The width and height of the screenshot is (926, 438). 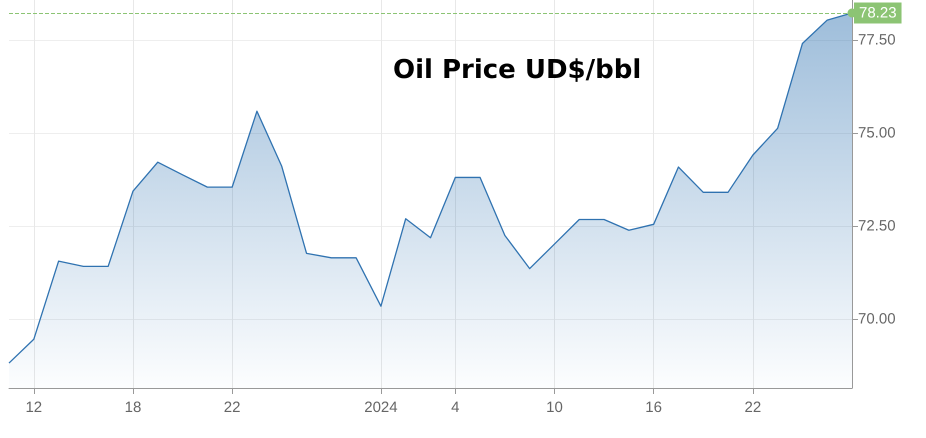 I want to click on x-tick-label: 4, so click(x=455, y=407).